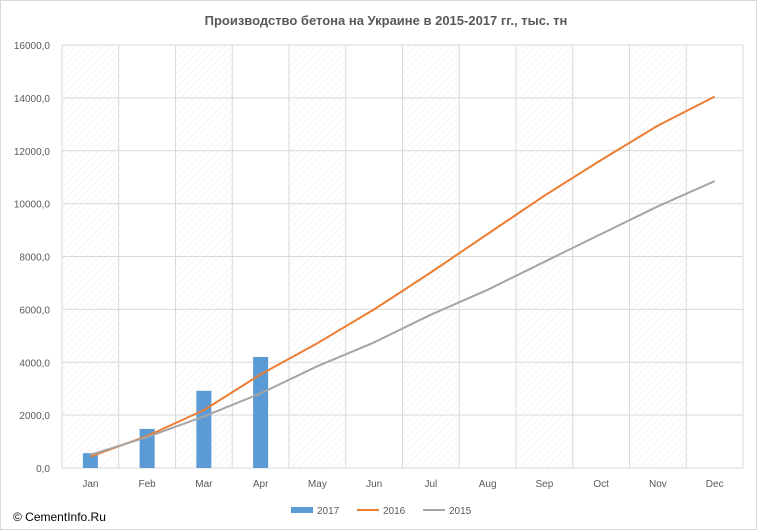 The width and height of the screenshot is (757, 530). Describe the element at coordinates (204, 484) in the screenshot. I see `x-tick-label: Mar` at that location.